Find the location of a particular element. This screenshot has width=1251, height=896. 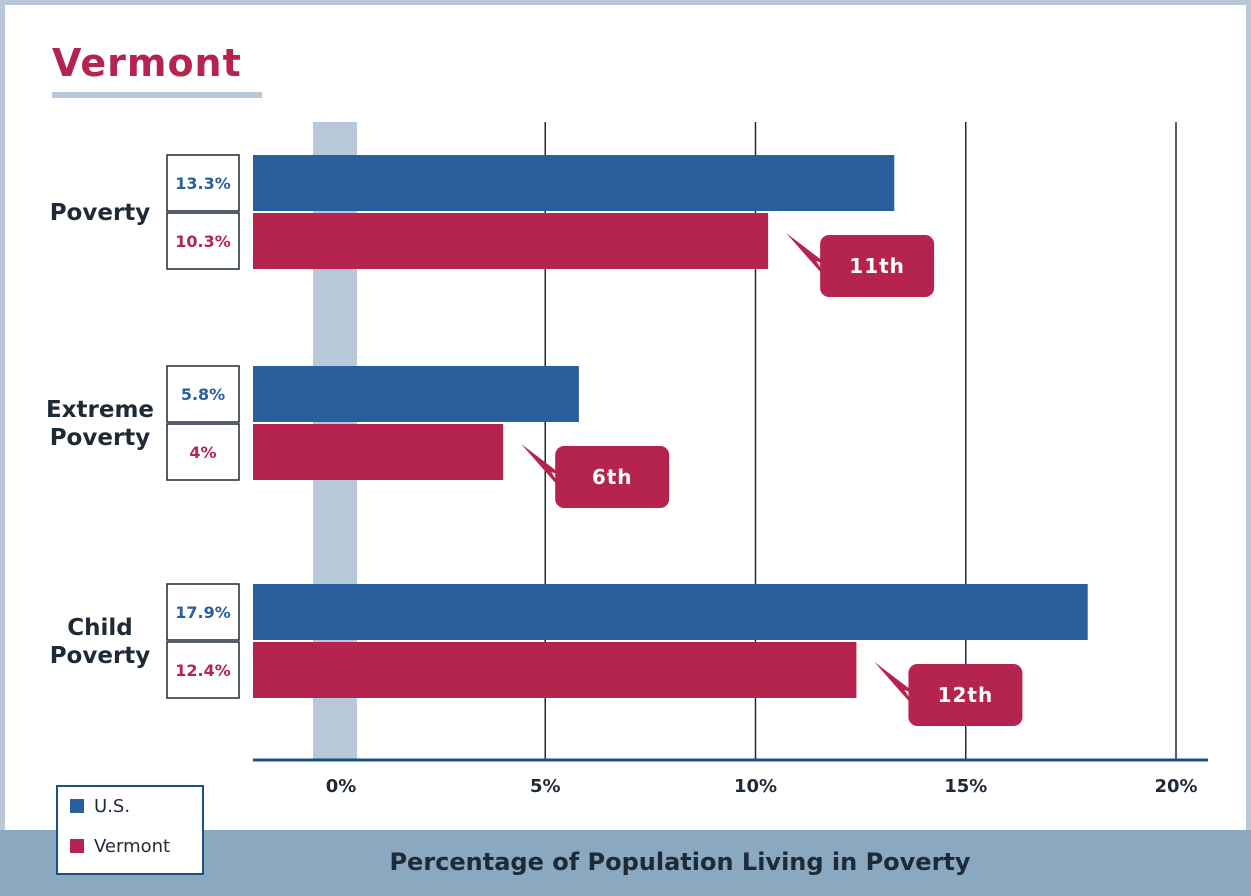

value-label-vermont-0: 10.3% is located at coordinates (203, 241).